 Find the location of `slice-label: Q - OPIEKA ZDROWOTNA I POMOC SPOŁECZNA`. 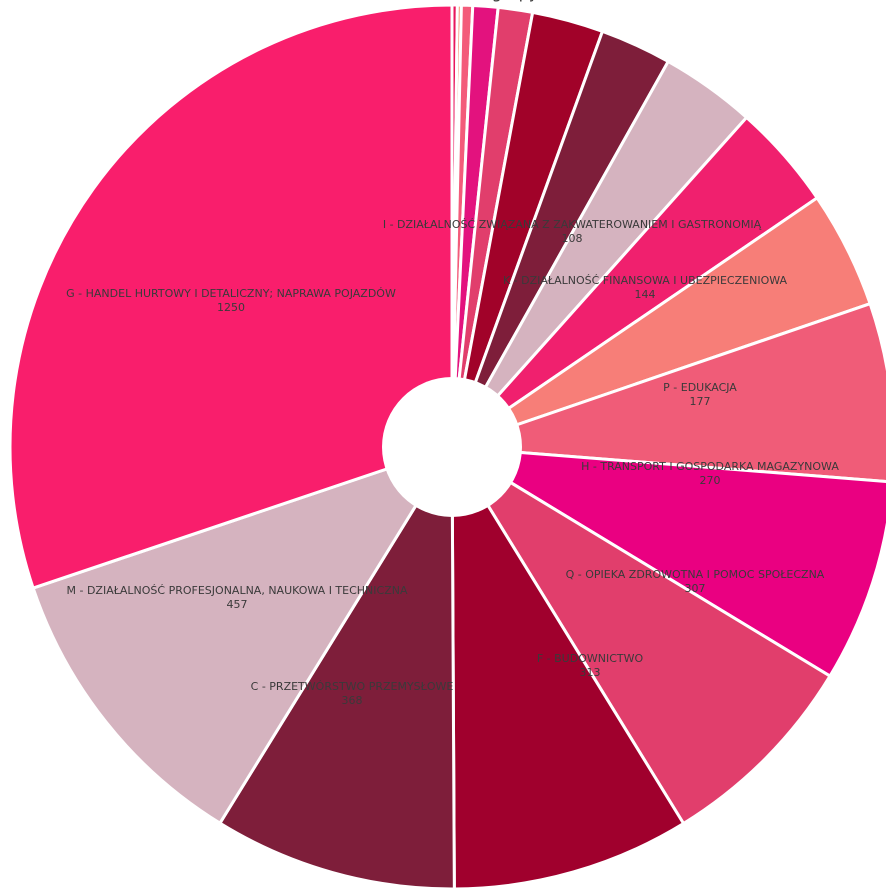

slice-label: Q - OPIEKA ZDROWOTNA I POMOC SPOŁECZNA is located at coordinates (695, 574).